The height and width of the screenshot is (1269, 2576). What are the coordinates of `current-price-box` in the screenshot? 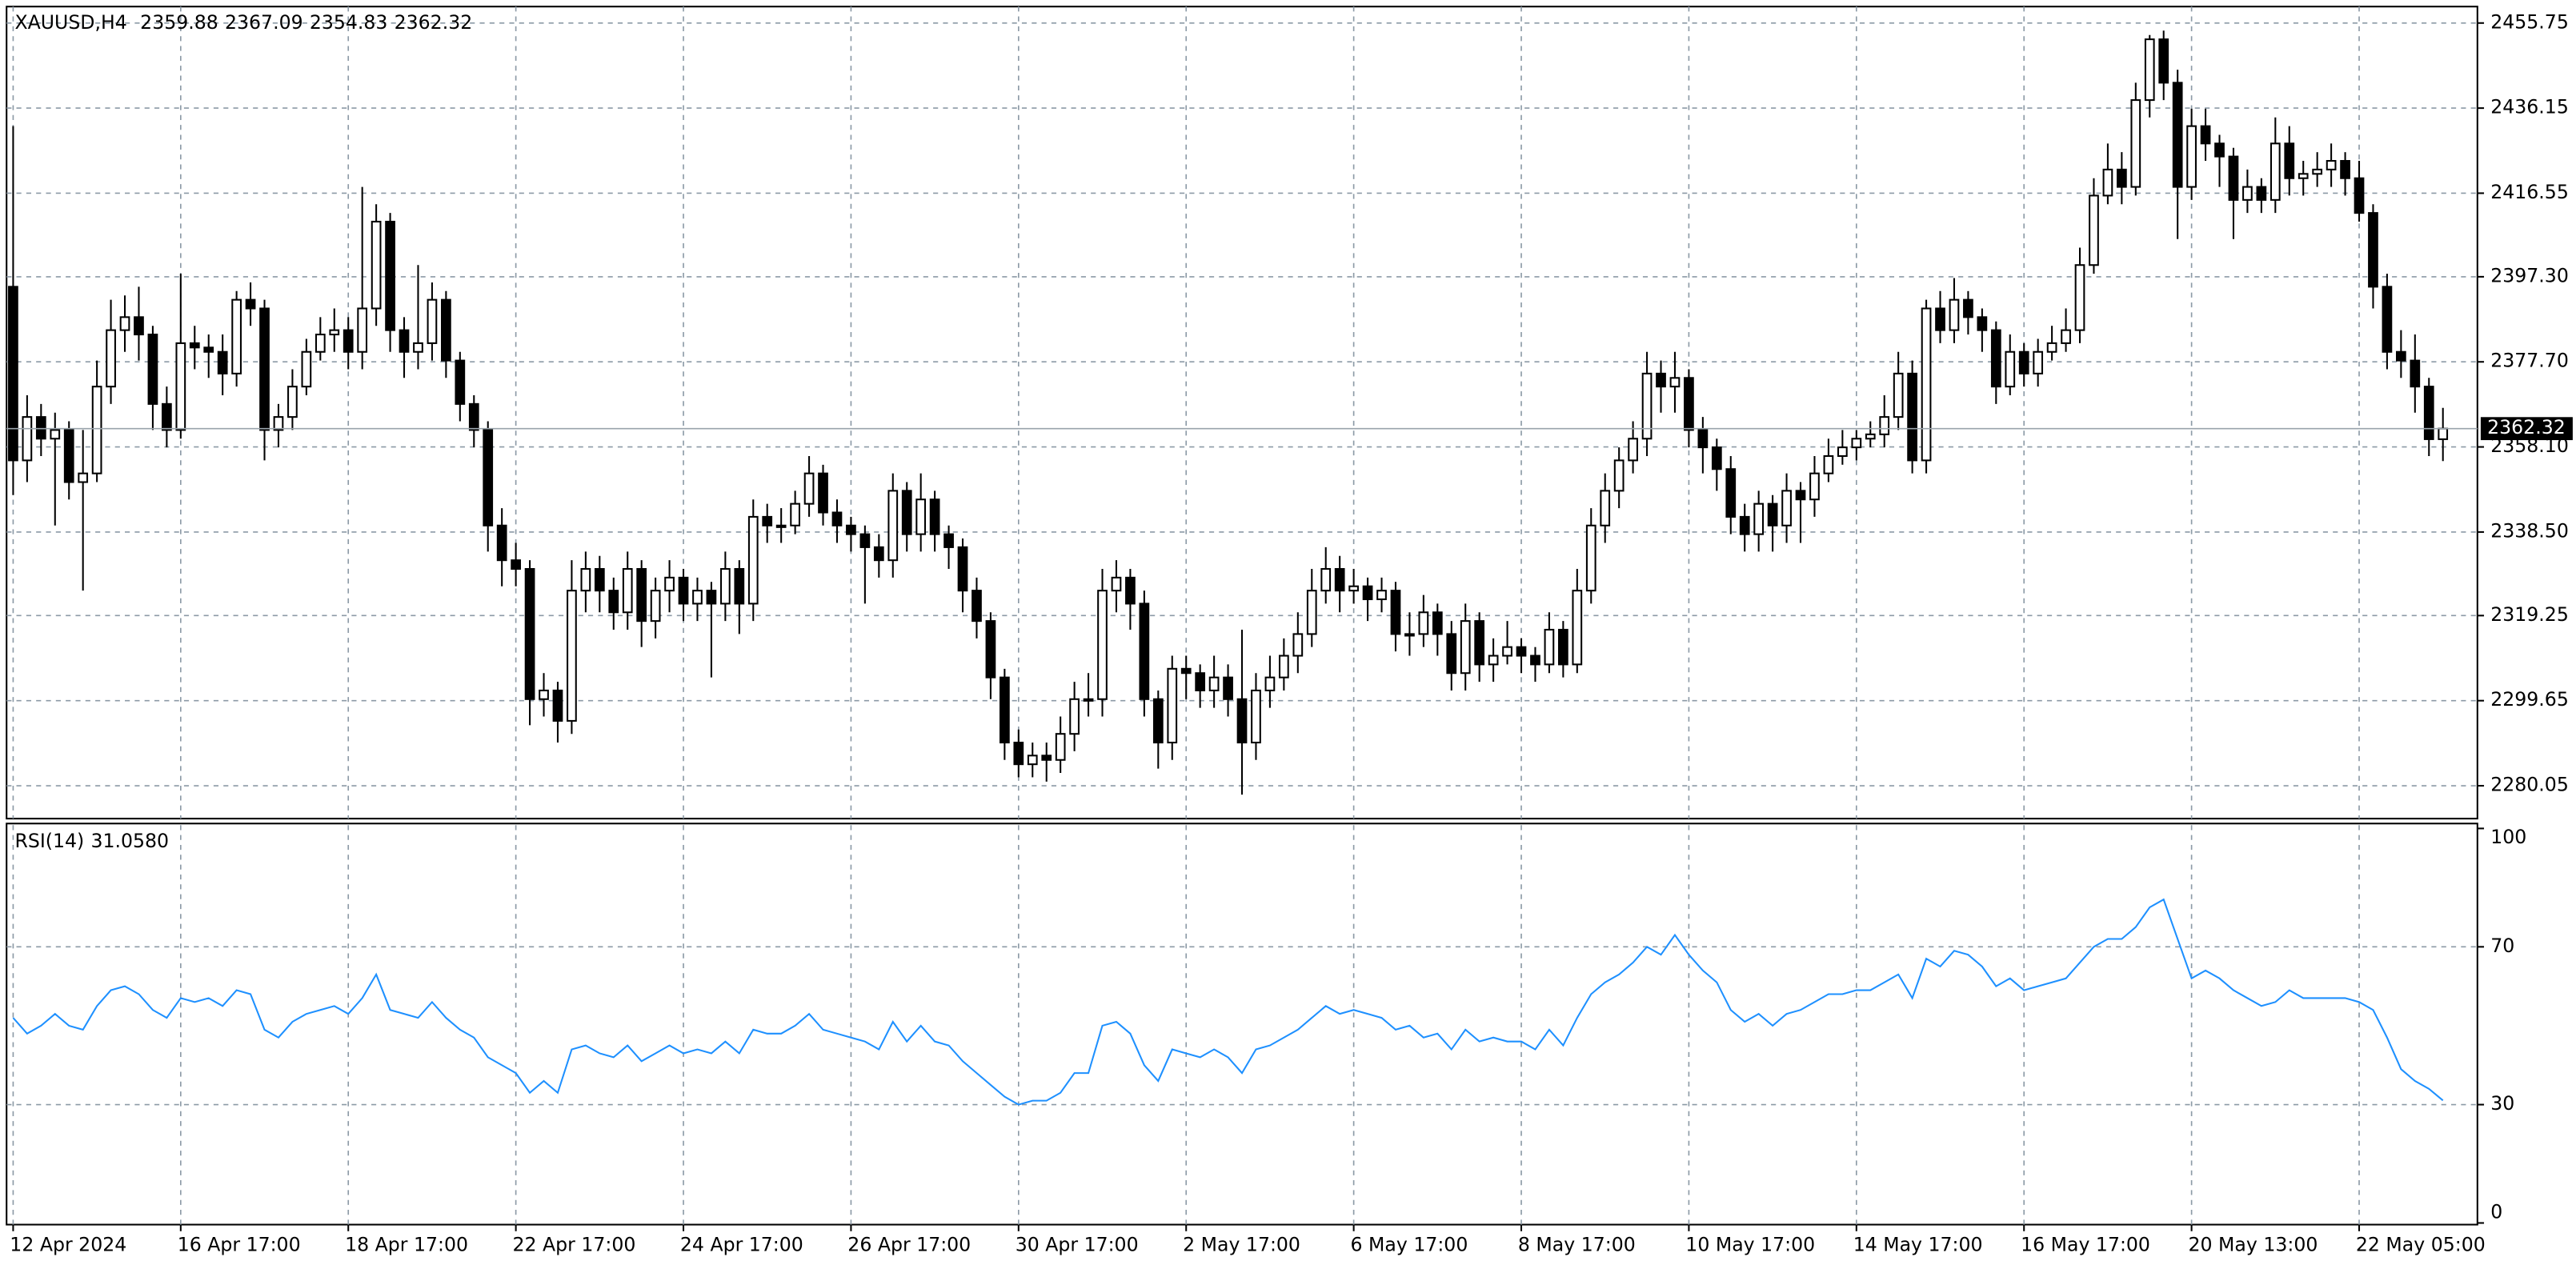 It's located at (2526, 429).